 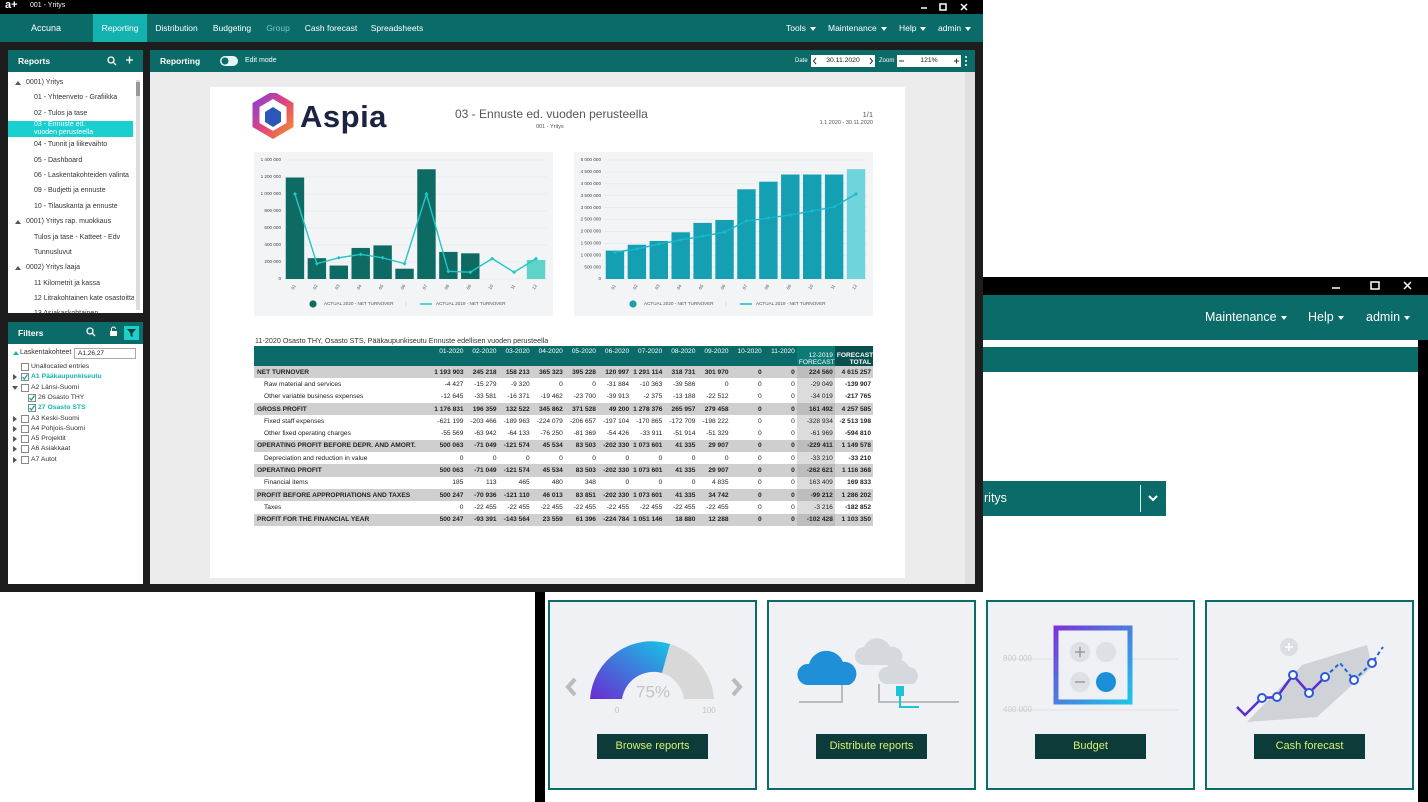 What do you see at coordinates (737, 687) in the screenshot?
I see `chevron-right` at bounding box center [737, 687].